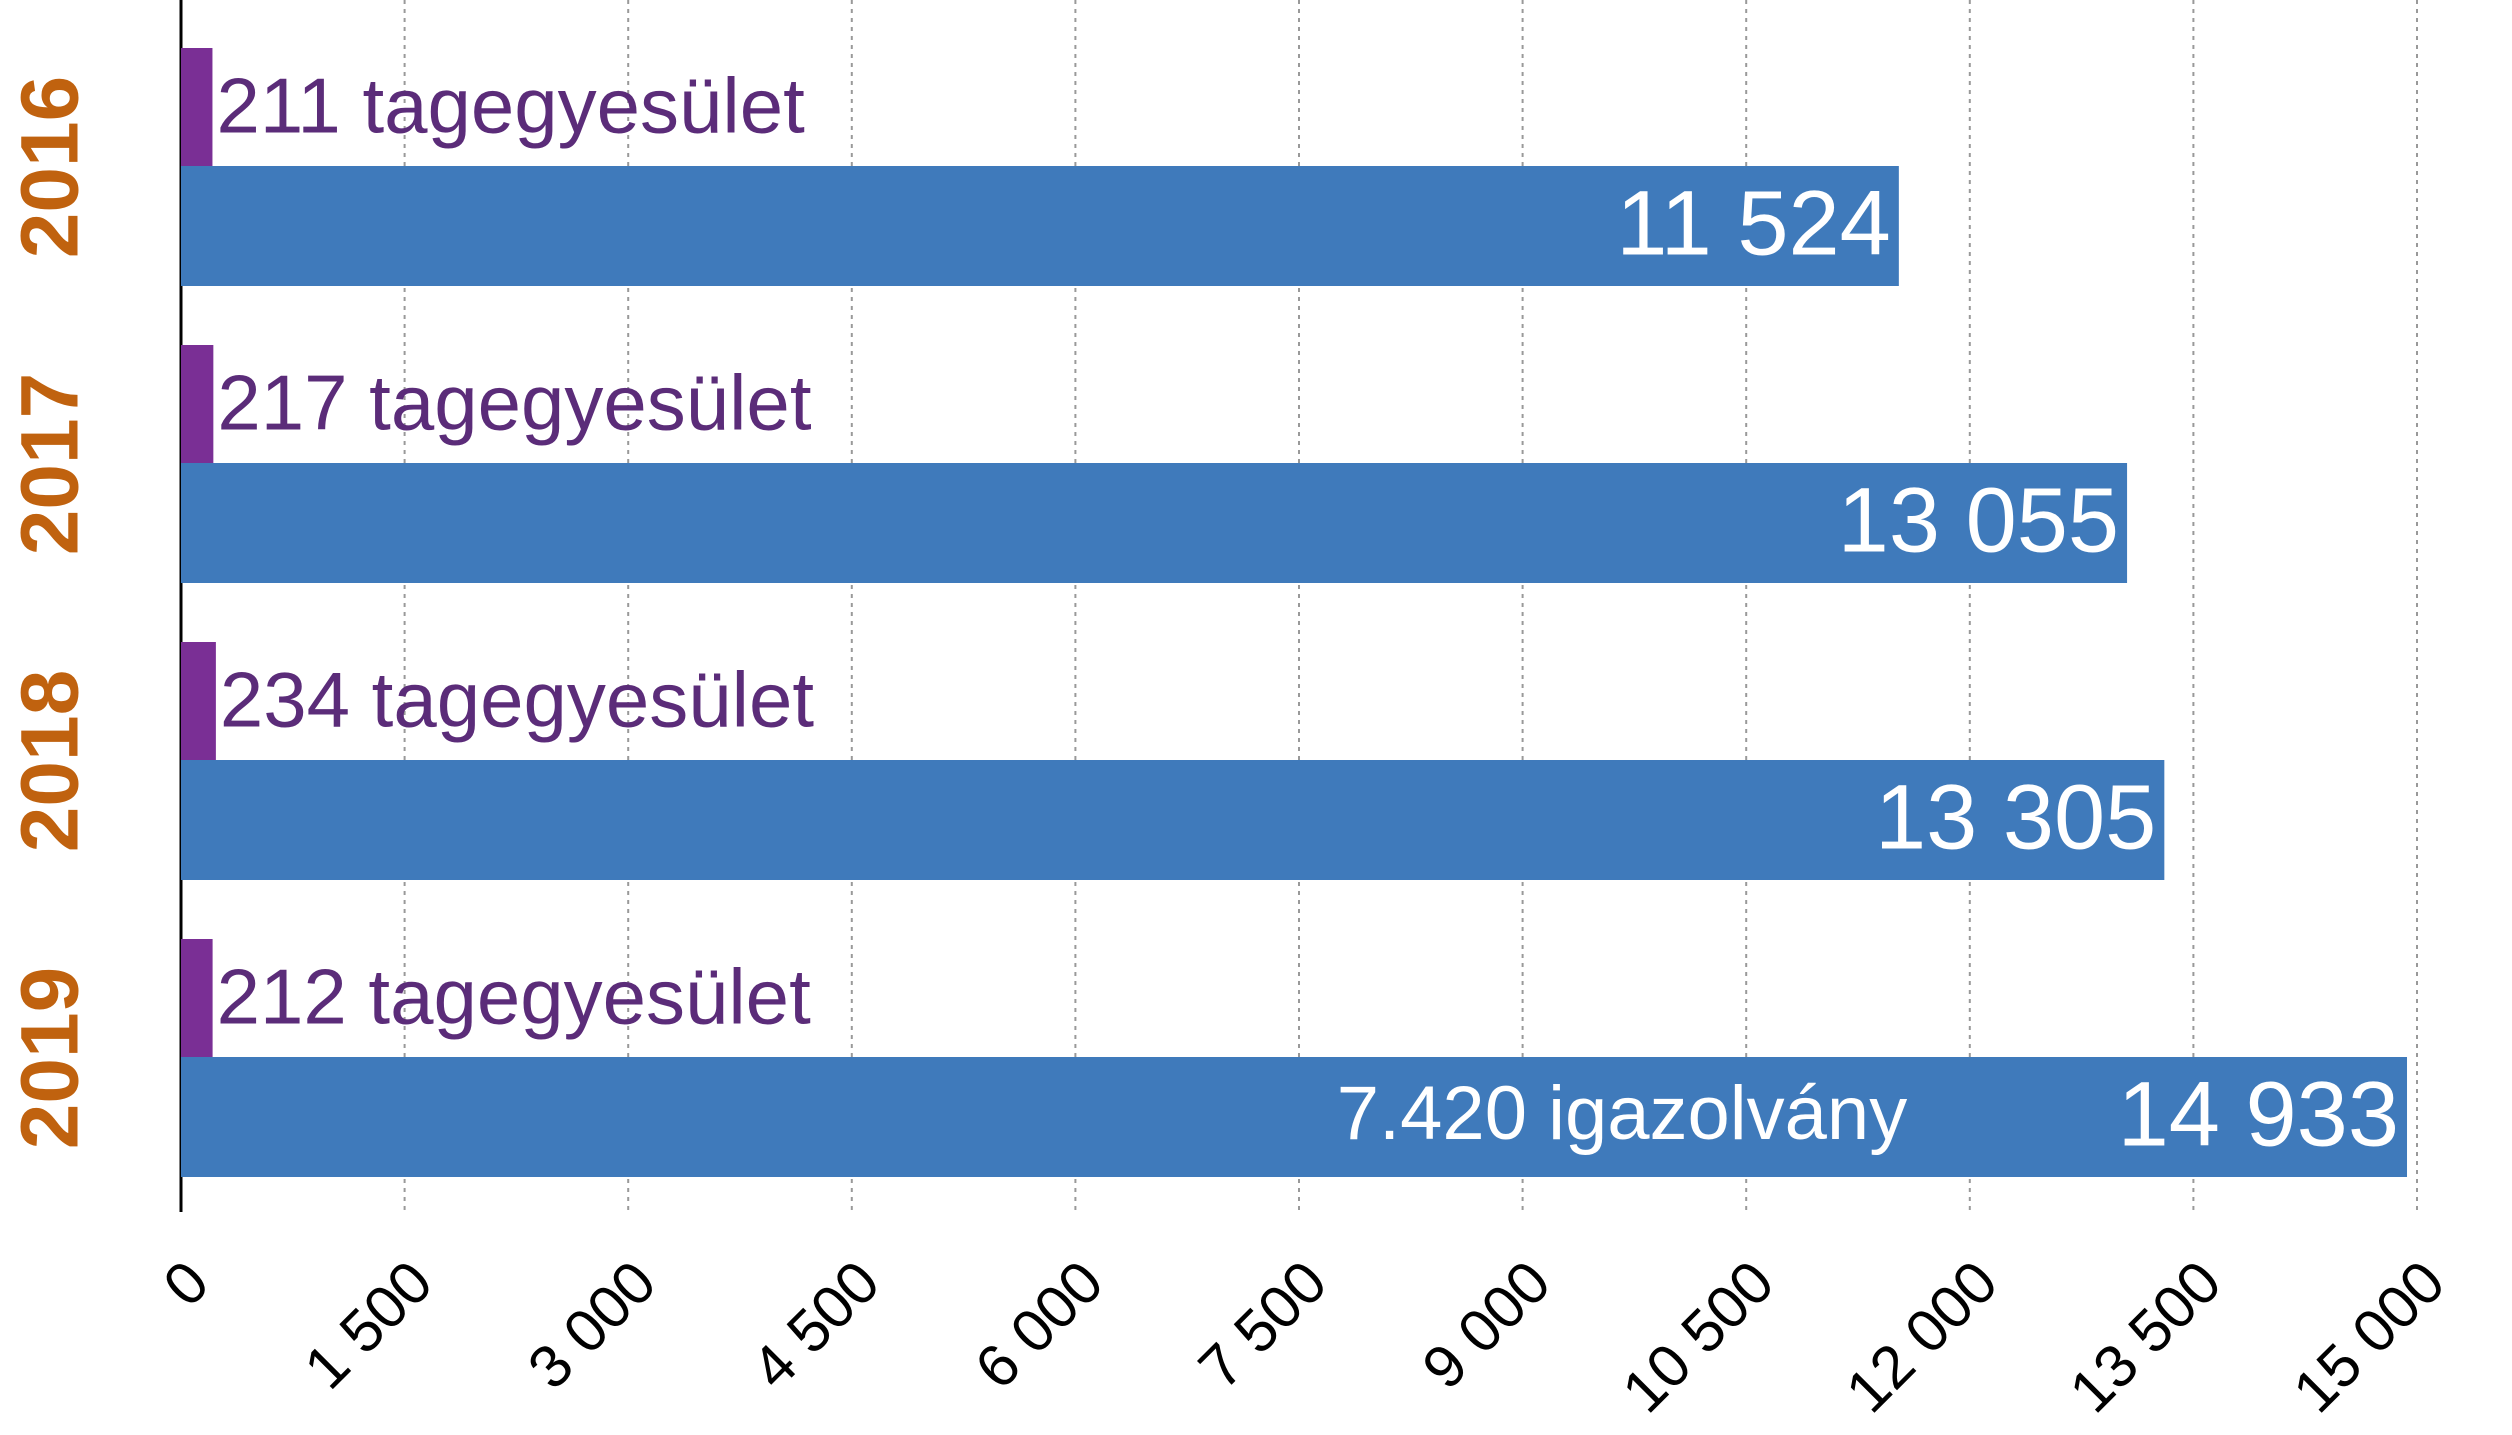 This screenshot has width=2512, height=1435. I want to click on x-tick-label: 10 500, so click(1697, 1336).